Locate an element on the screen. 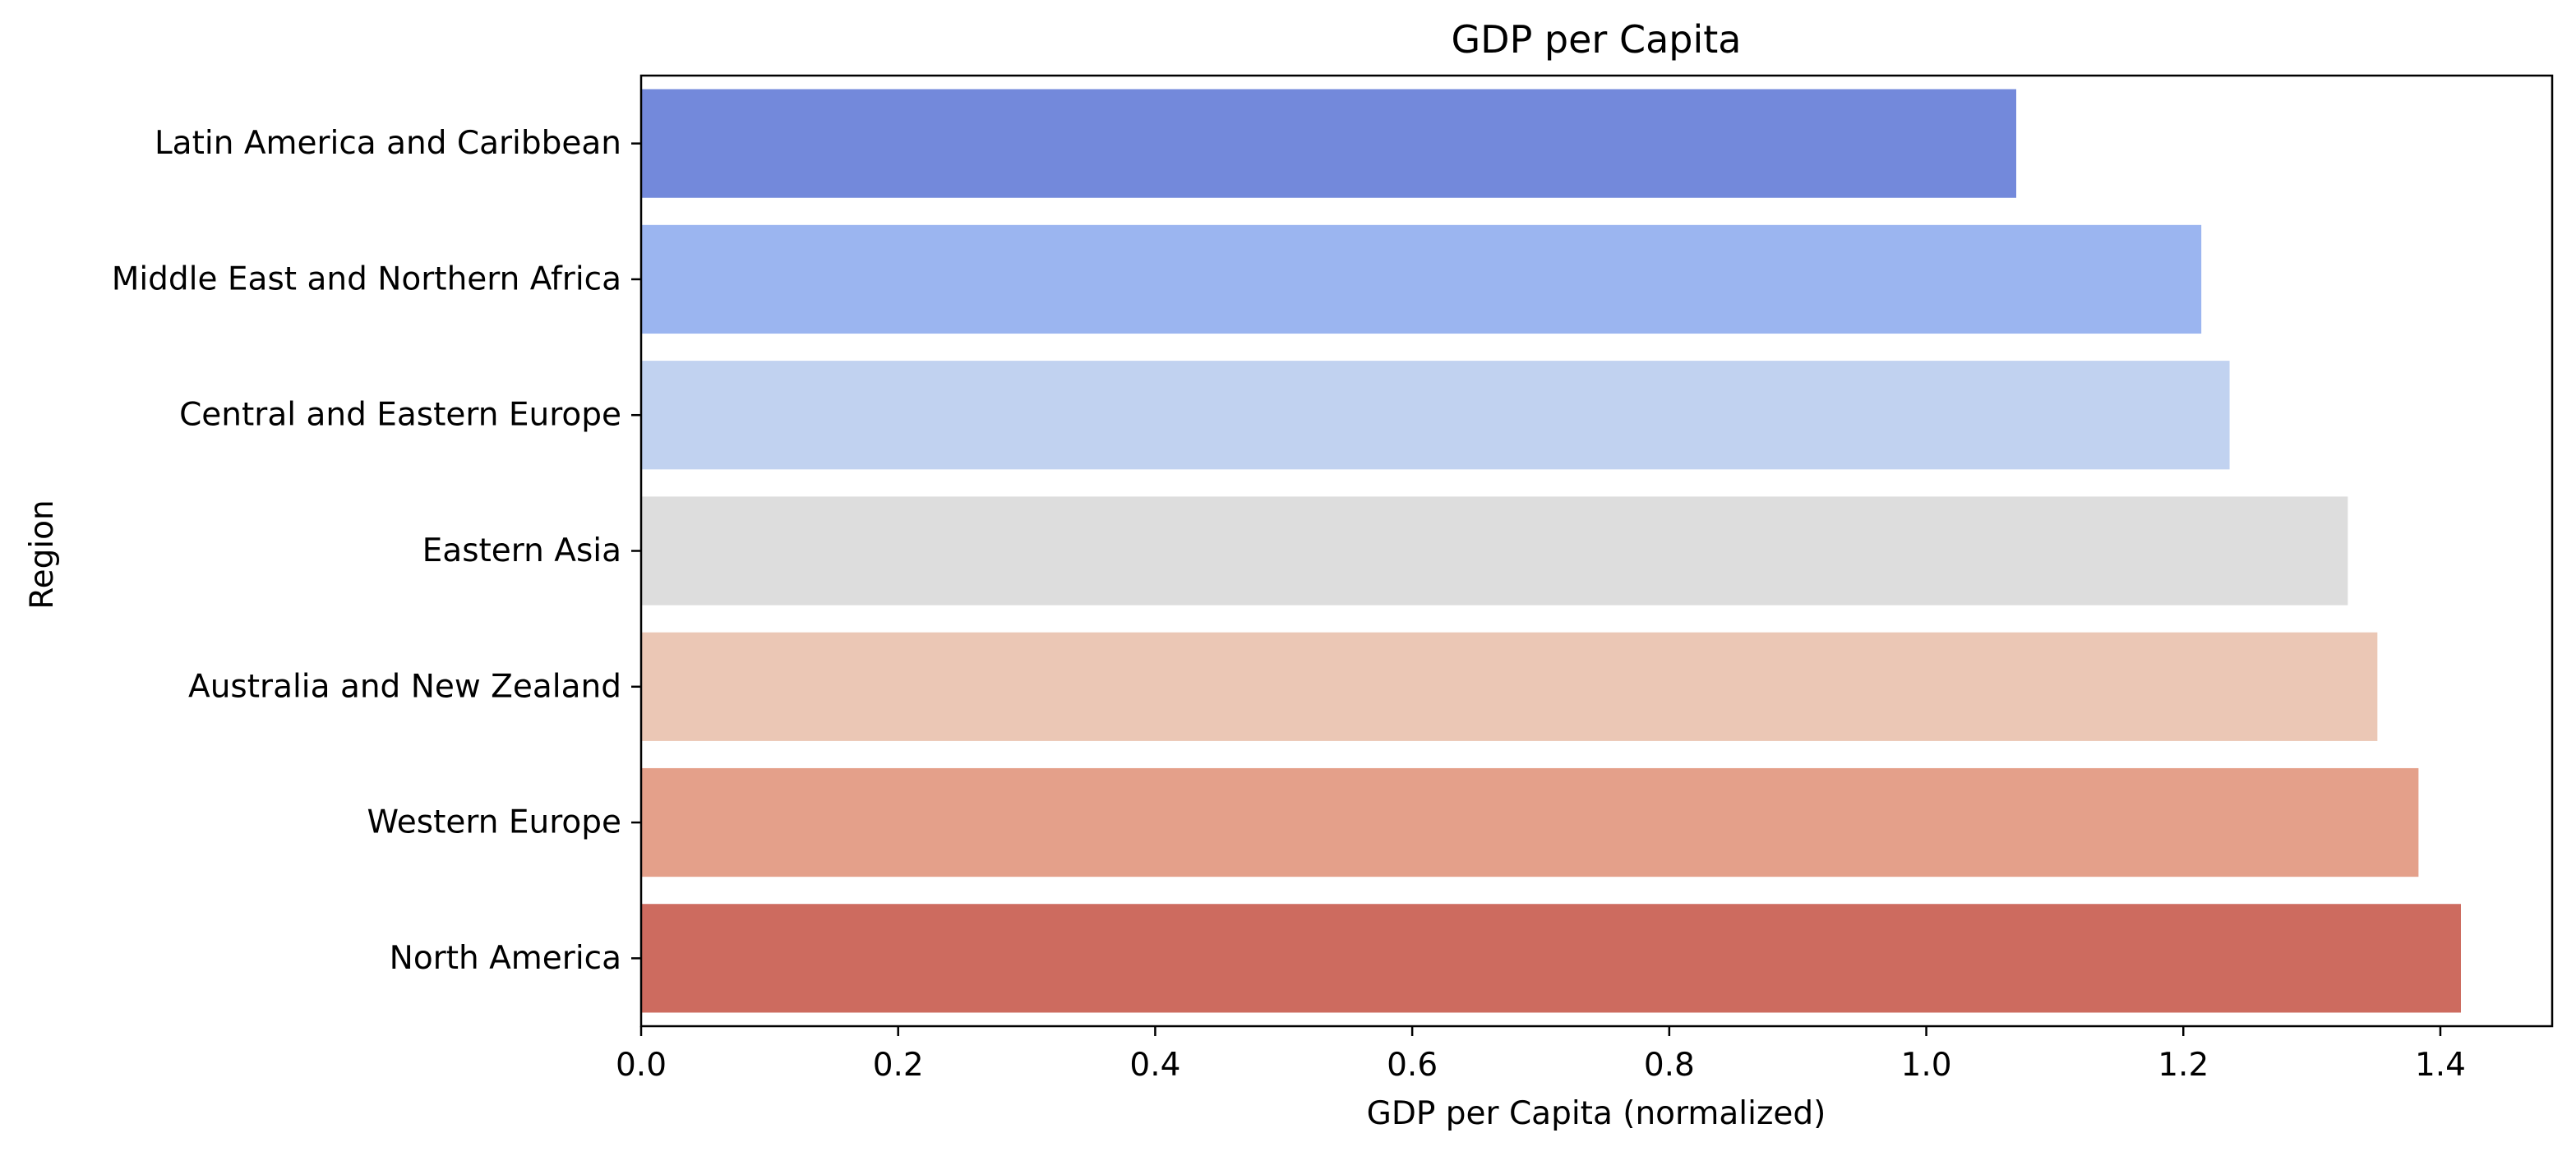  x-tick-label: 0.2 is located at coordinates (898, 1065).